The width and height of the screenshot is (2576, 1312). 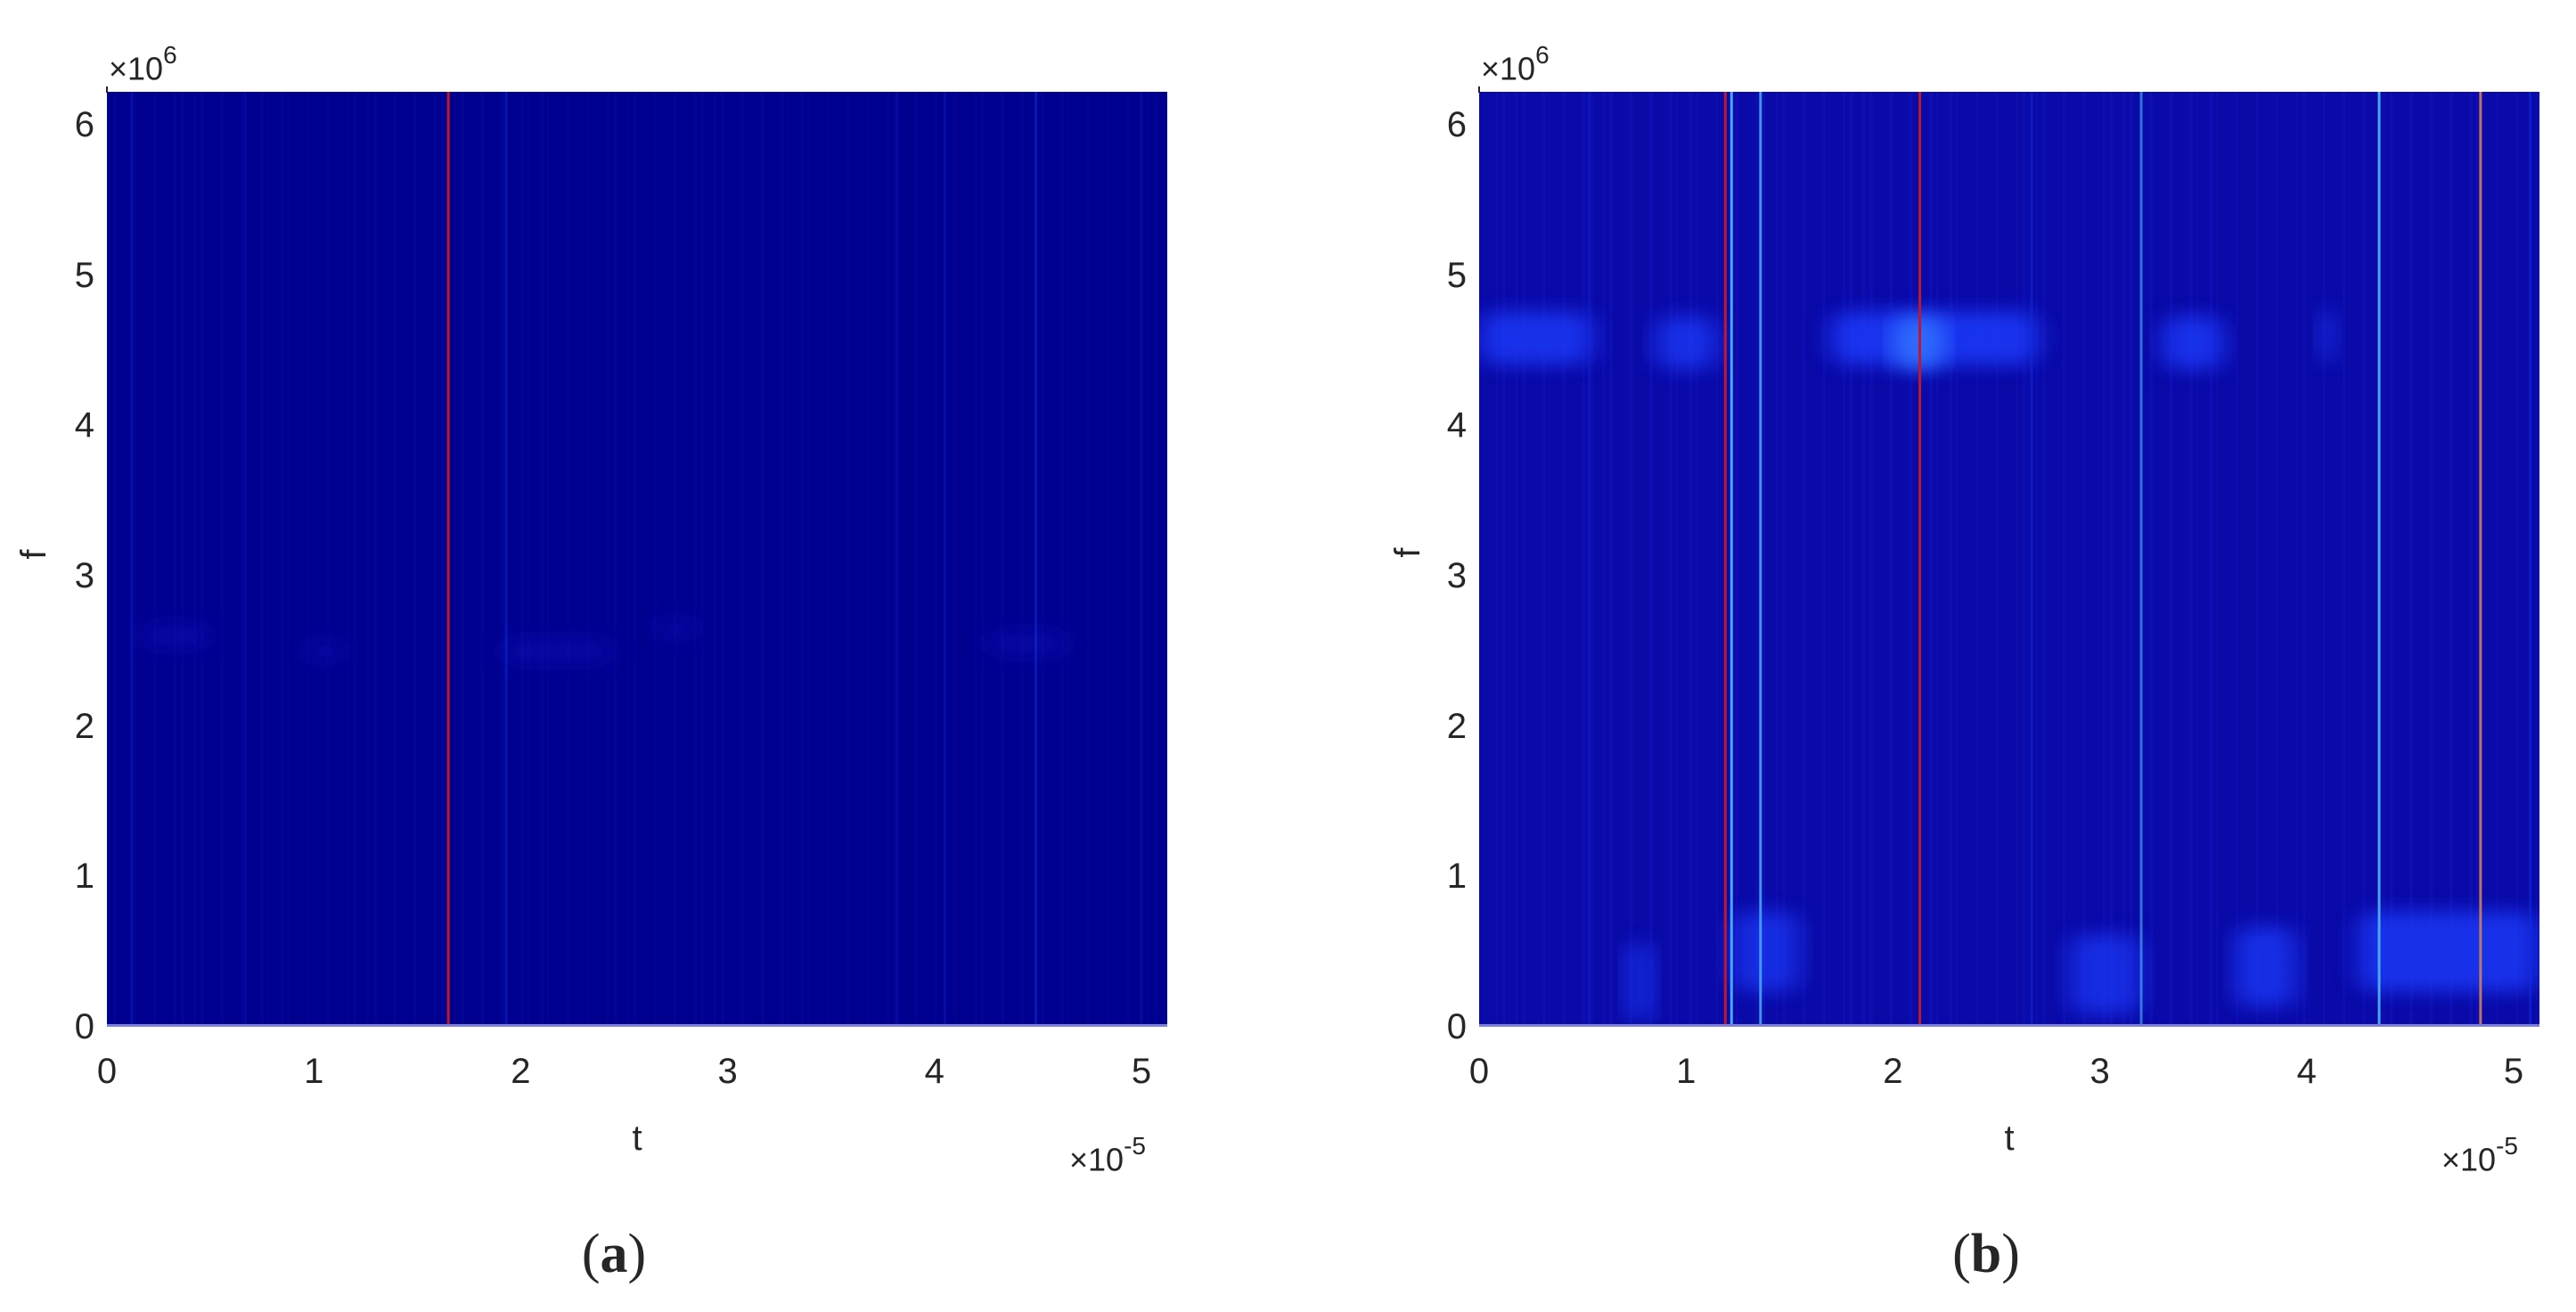 What do you see at coordinates (2480, 559) in the screenshot?
I see `orange-vertical-line` at bounding box center [2480, 559].